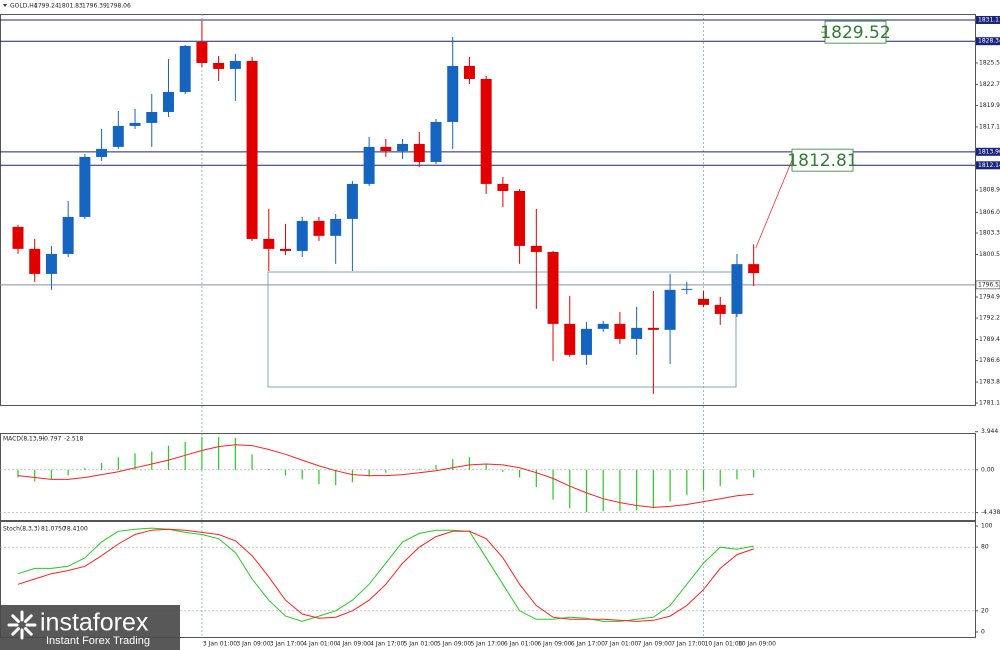  I want to click on y-tick-label: 1789.40, so click(989, 339).